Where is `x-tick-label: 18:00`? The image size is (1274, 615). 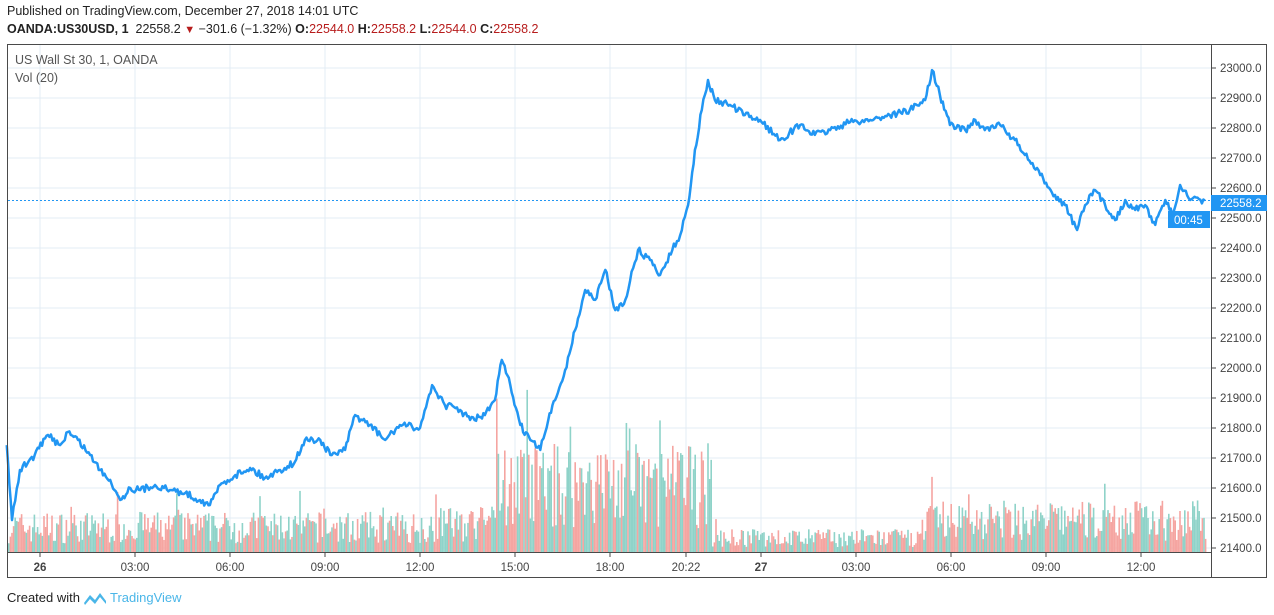
x-tick-label: 18:00 is located at coordinates (610, 568).